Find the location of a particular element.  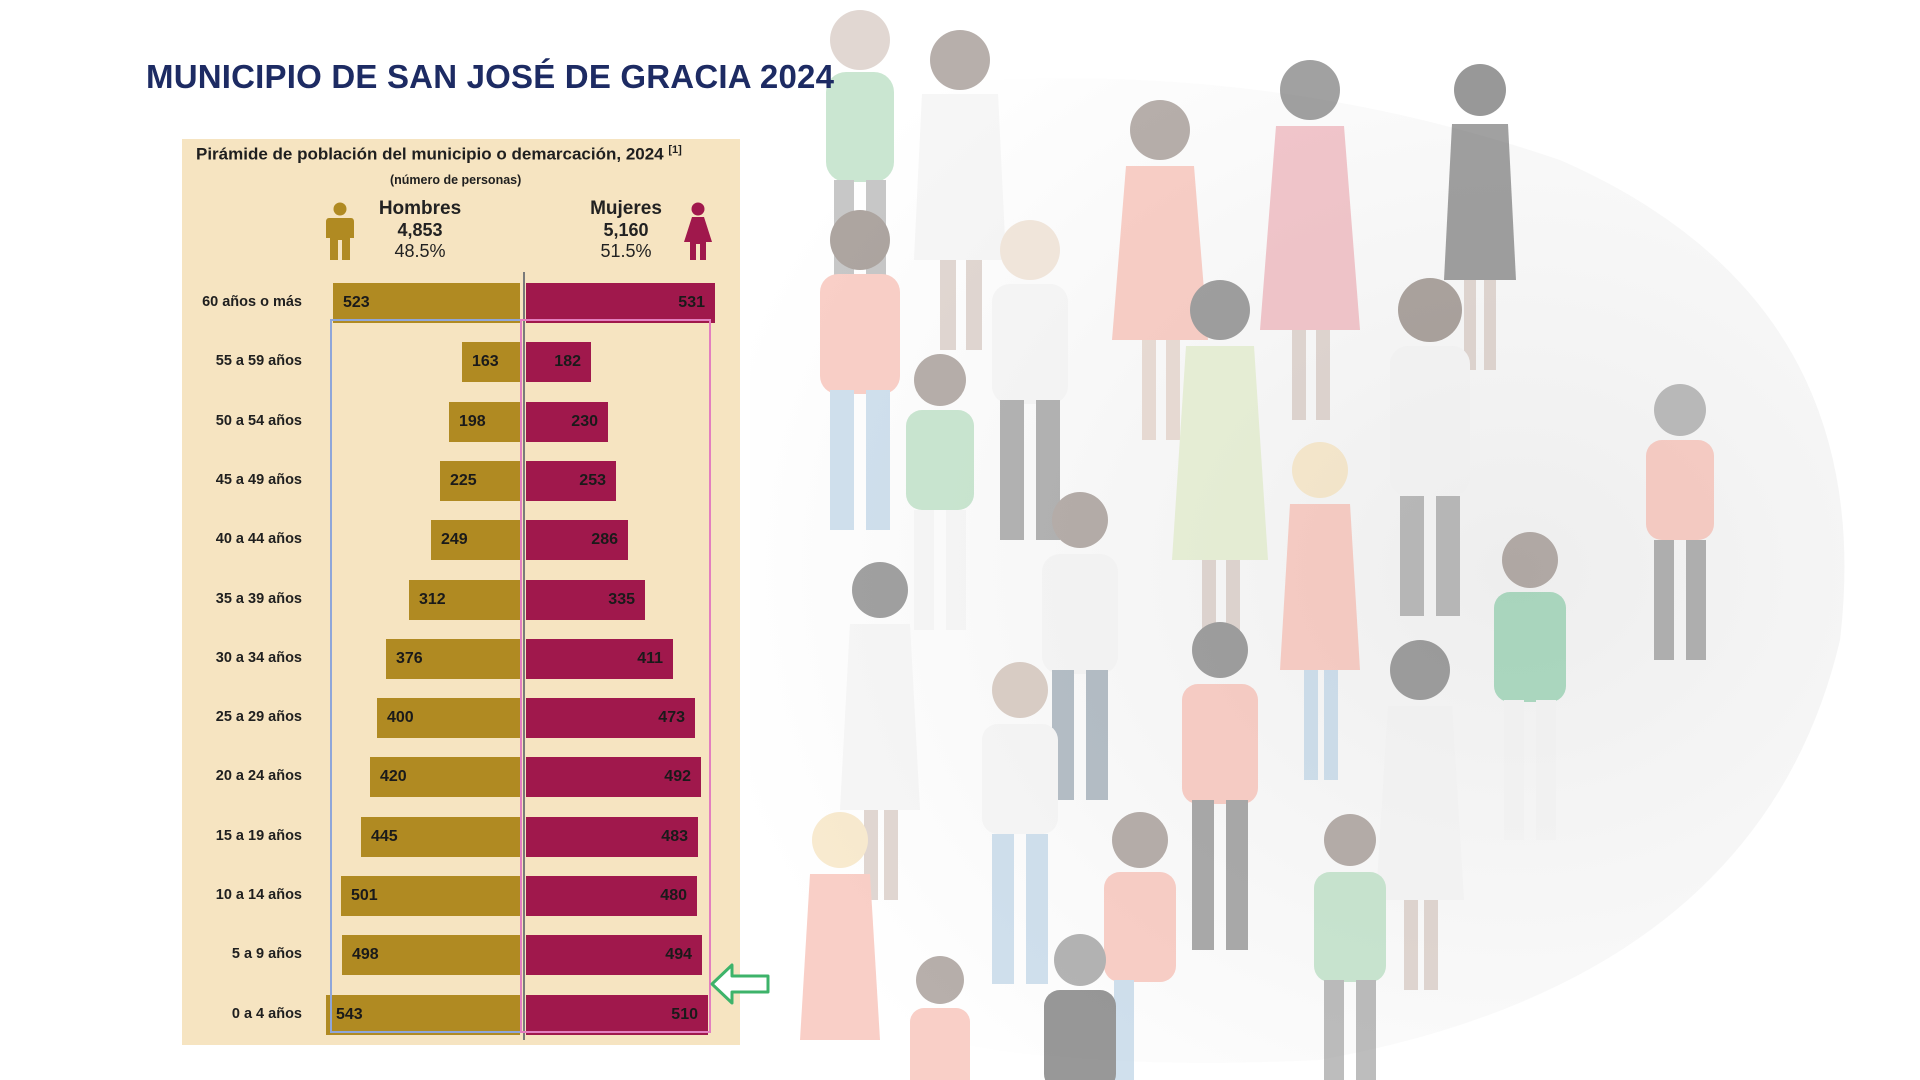

highlight-box-men is located at coordinates (426, 676).